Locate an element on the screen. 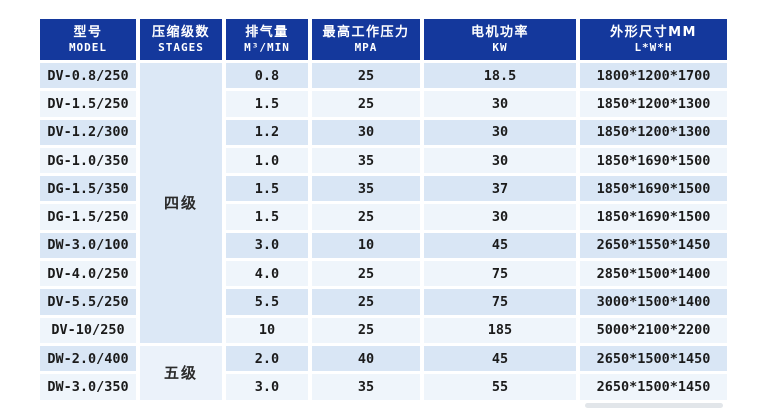  model-cell: DG-1.0/350 is located at coordinates (88, 160).